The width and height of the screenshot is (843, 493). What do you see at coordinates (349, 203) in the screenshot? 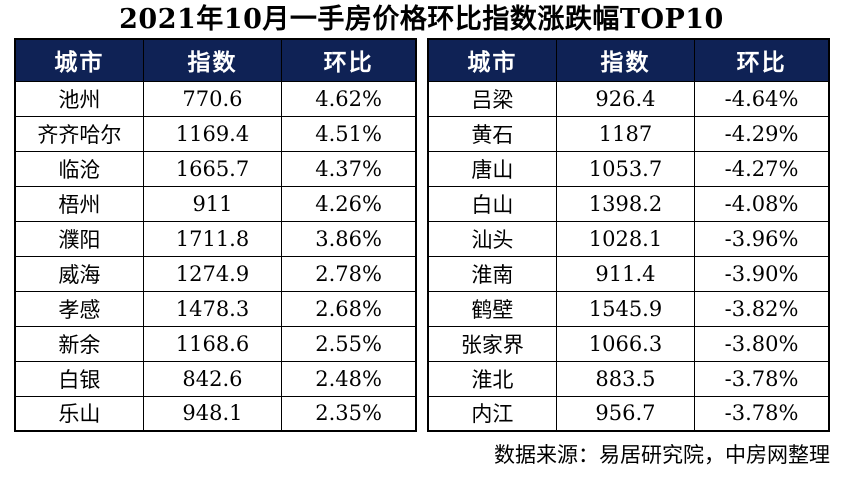
I see `change-cell: 4.26%` at bounding box center [349, 203].